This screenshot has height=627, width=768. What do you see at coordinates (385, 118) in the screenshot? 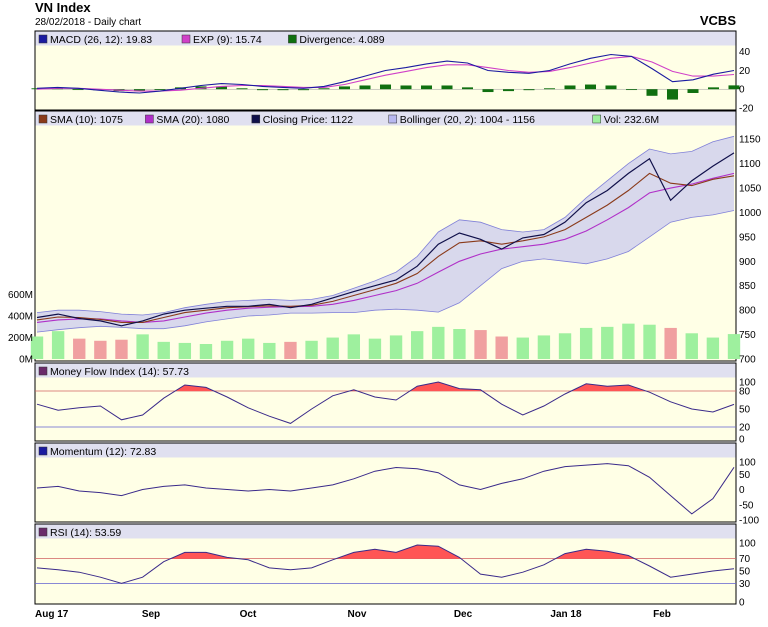
I see `price-legend-bar` at bounding box center [385, 118].